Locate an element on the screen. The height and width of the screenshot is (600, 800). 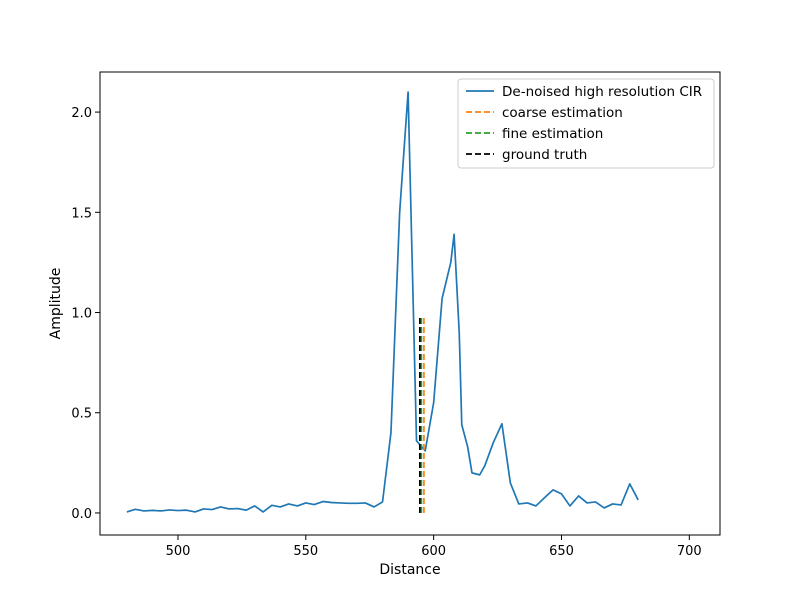
x-tick-label: 500 is located at coordinates (178, 551).